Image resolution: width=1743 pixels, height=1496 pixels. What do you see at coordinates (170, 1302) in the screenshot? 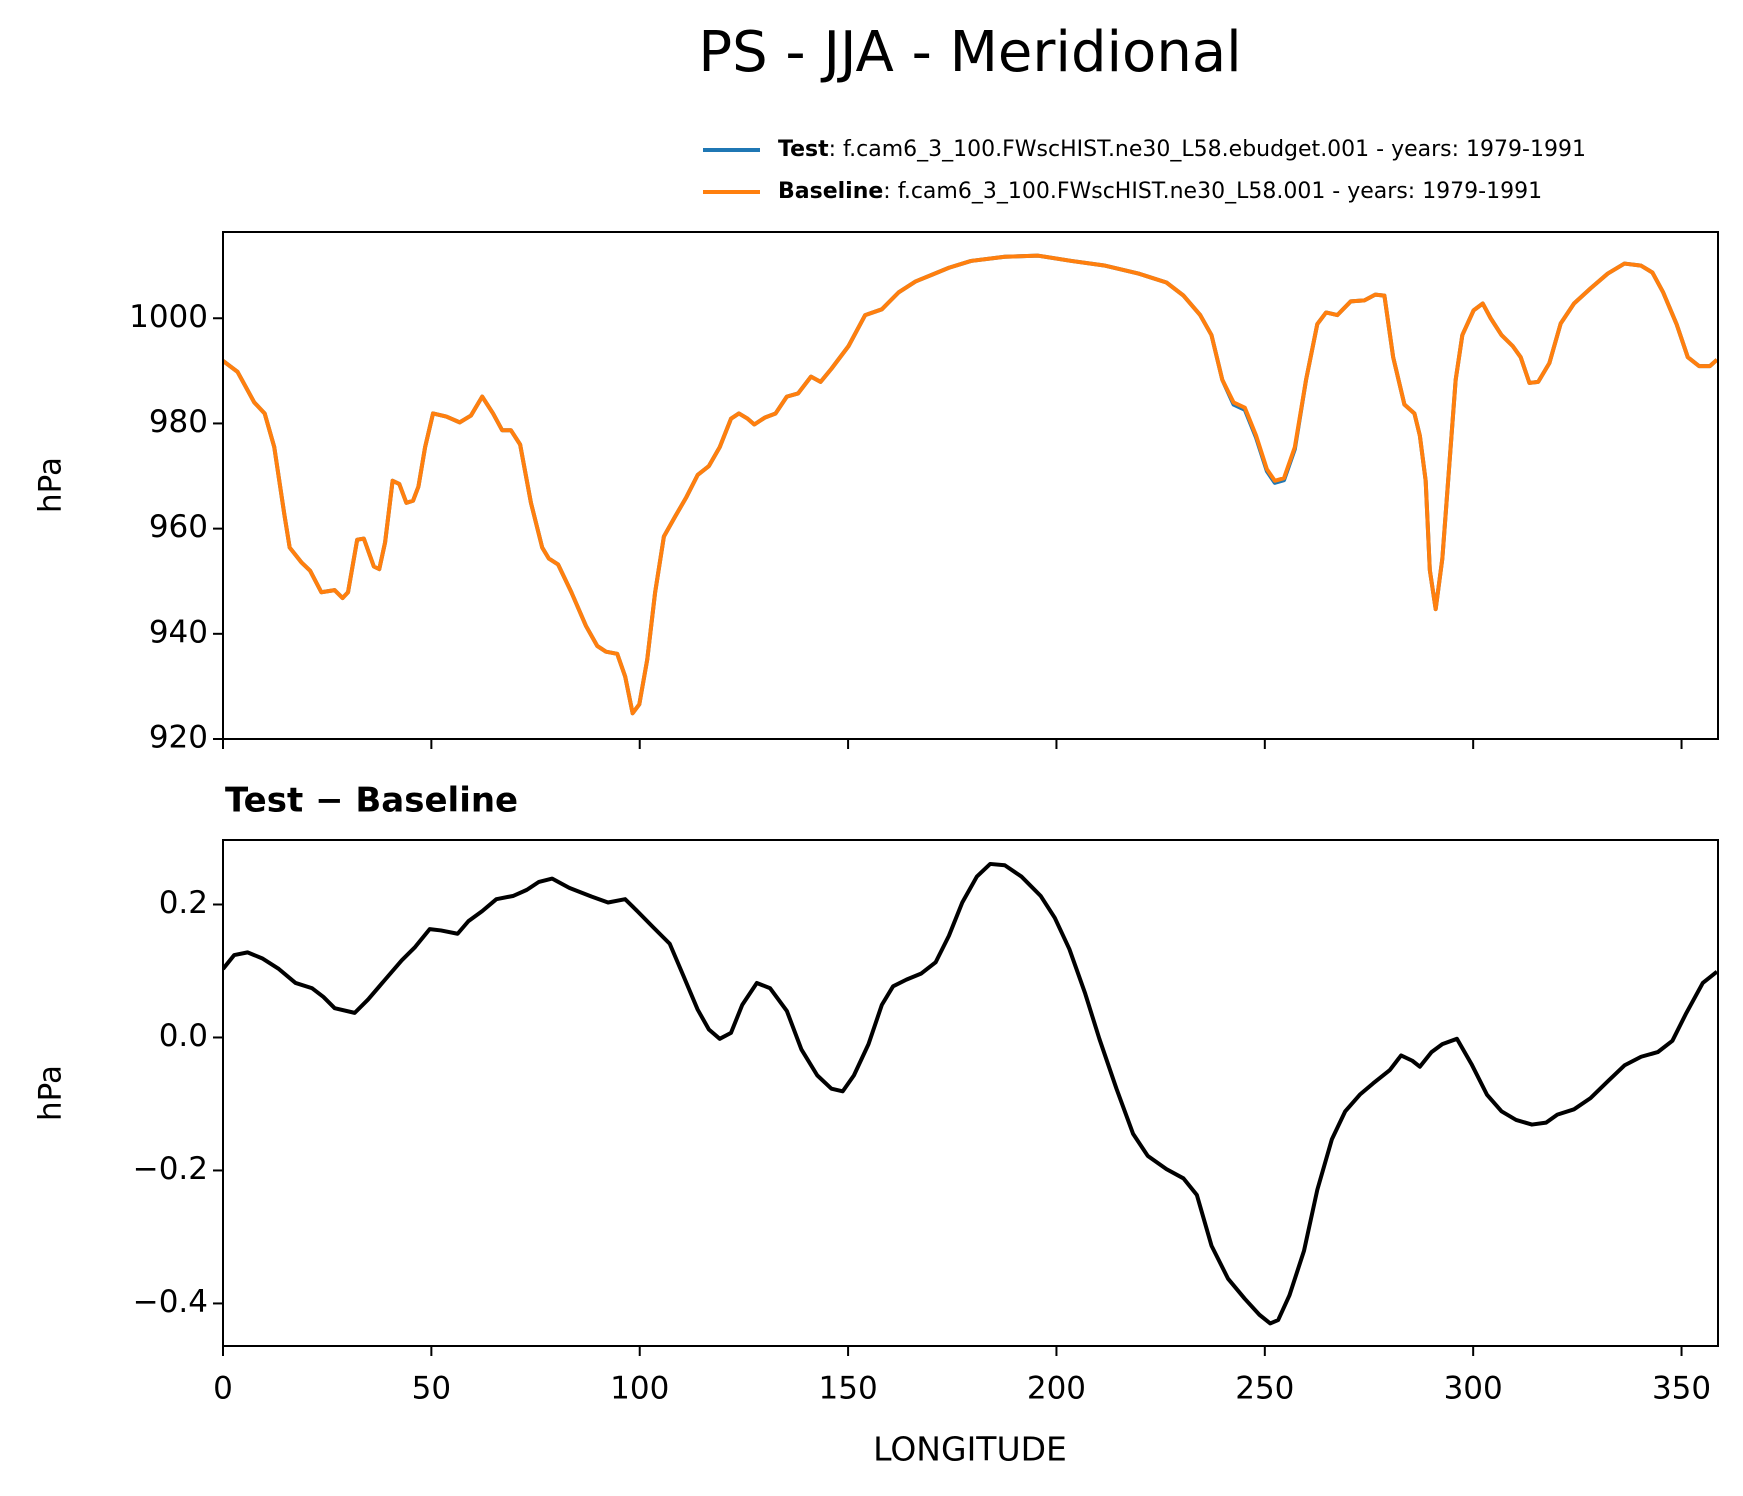
I see `y-tick-label: −0.4` at bounding box center [170, 1302].